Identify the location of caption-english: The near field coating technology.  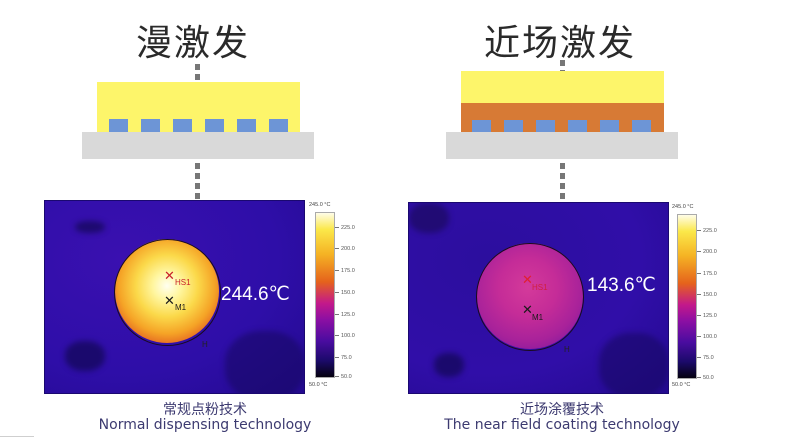
(562, 425).